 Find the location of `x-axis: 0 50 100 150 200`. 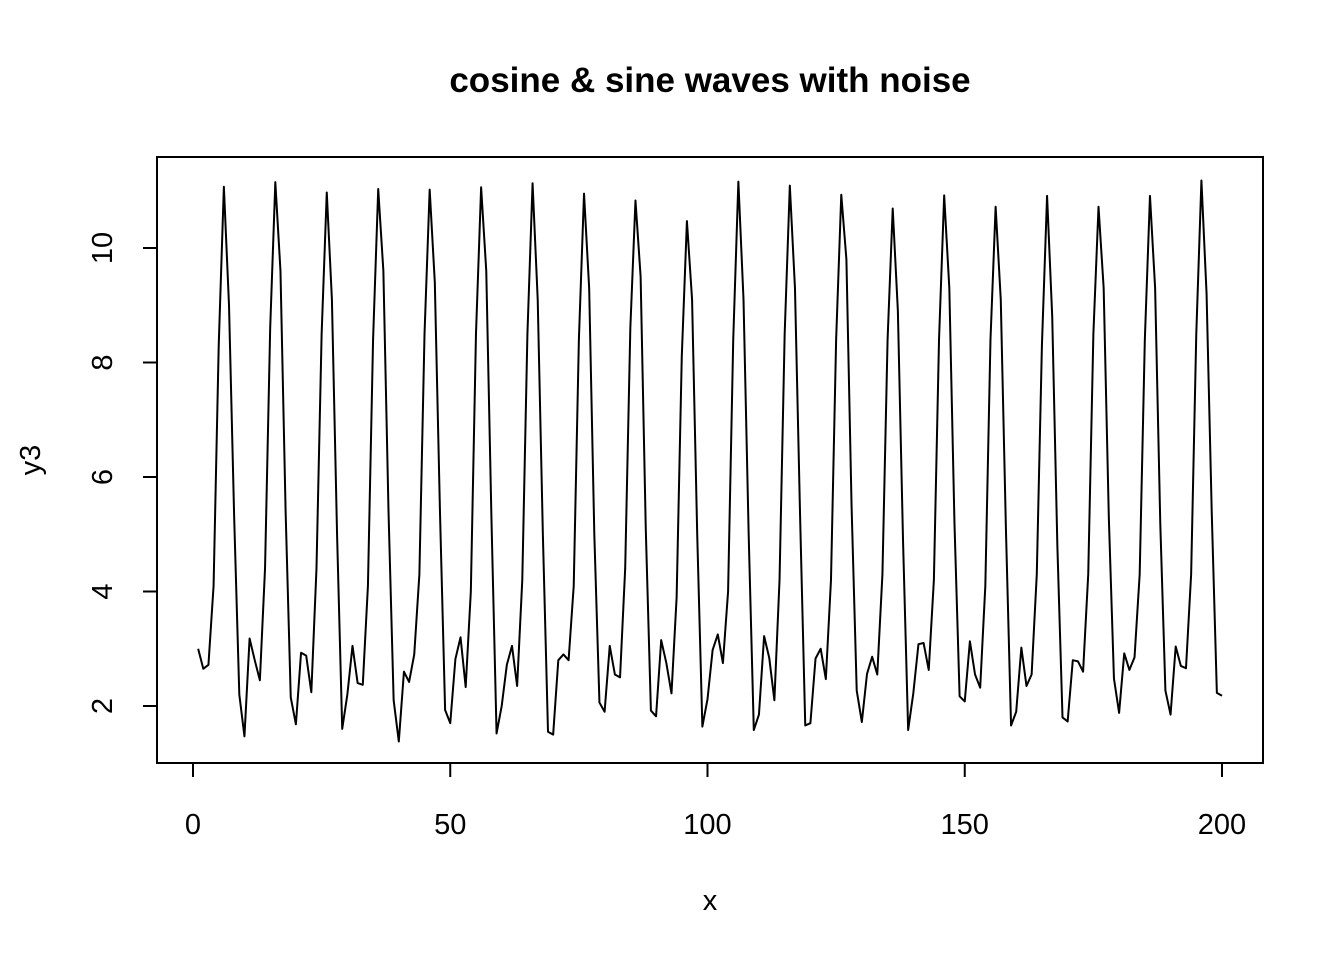

x-axis: 0 50 100 150 200 is located at coordinates (715, 801).